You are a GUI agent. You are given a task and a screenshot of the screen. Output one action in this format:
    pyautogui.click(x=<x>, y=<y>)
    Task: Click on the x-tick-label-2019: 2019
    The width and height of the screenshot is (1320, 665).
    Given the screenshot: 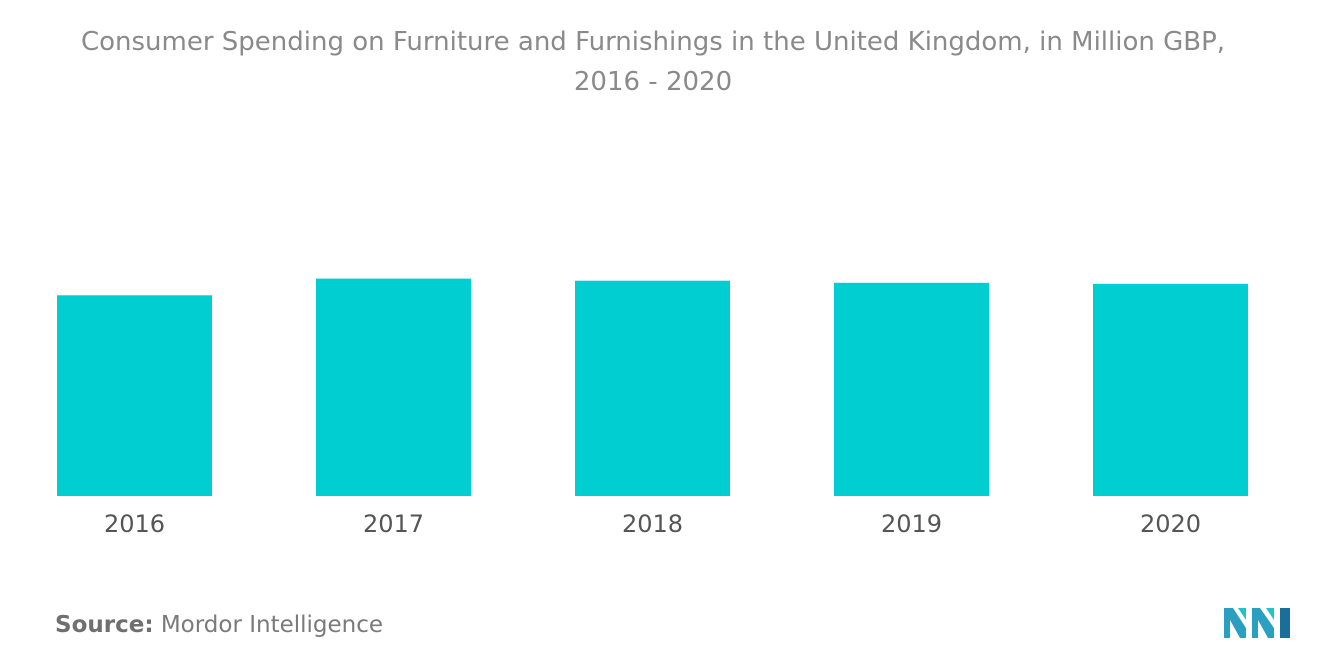 What is the action you would take?
    pyautogui.click(x=911, y=524)
    